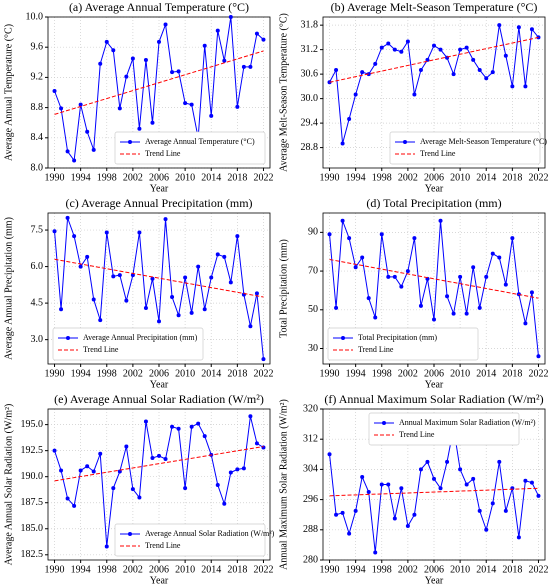  What do you see at coordinates (313, 309) in the screenshot?
I see `y-tick-label: 50` at bounding box center [313, 309].